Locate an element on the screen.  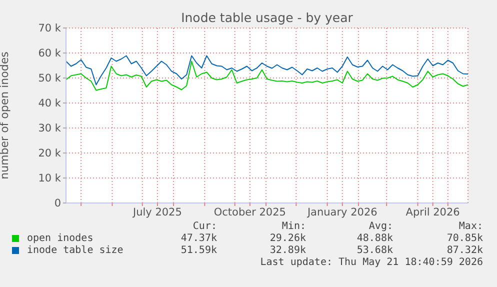
legend-label: inode table size is located at coordinates (75, 250).